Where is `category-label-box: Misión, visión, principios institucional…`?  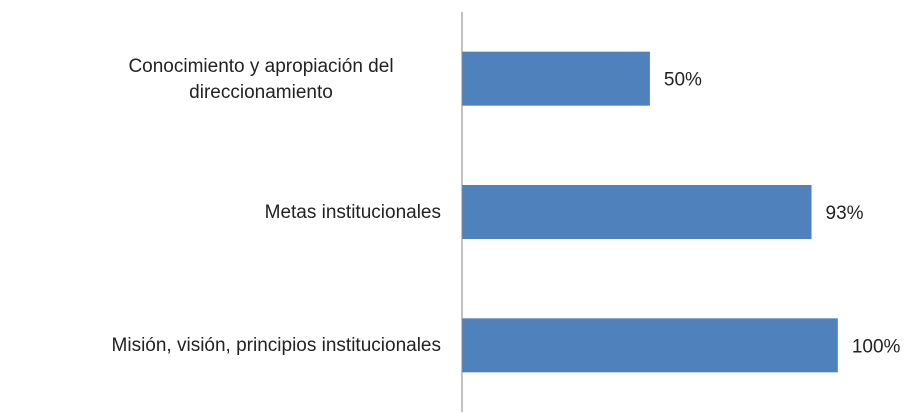
category-label-box: Misión, visión, principios institucional… is located at coordinates (231, 346).